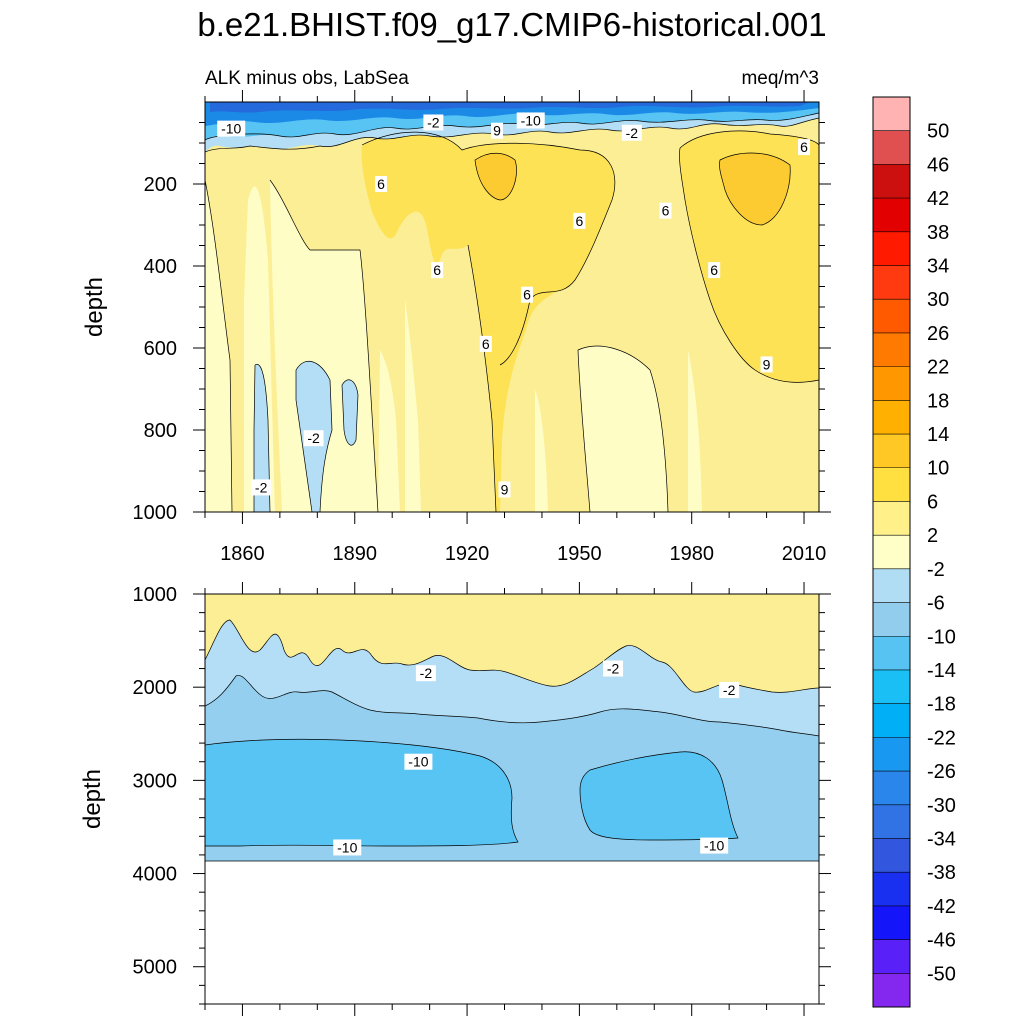 The width and height of the screenshot is (1024, 1024). Describe the element at coordinates (938, 469) in the screenshot. I see `colorbar-label: 10` at that location.